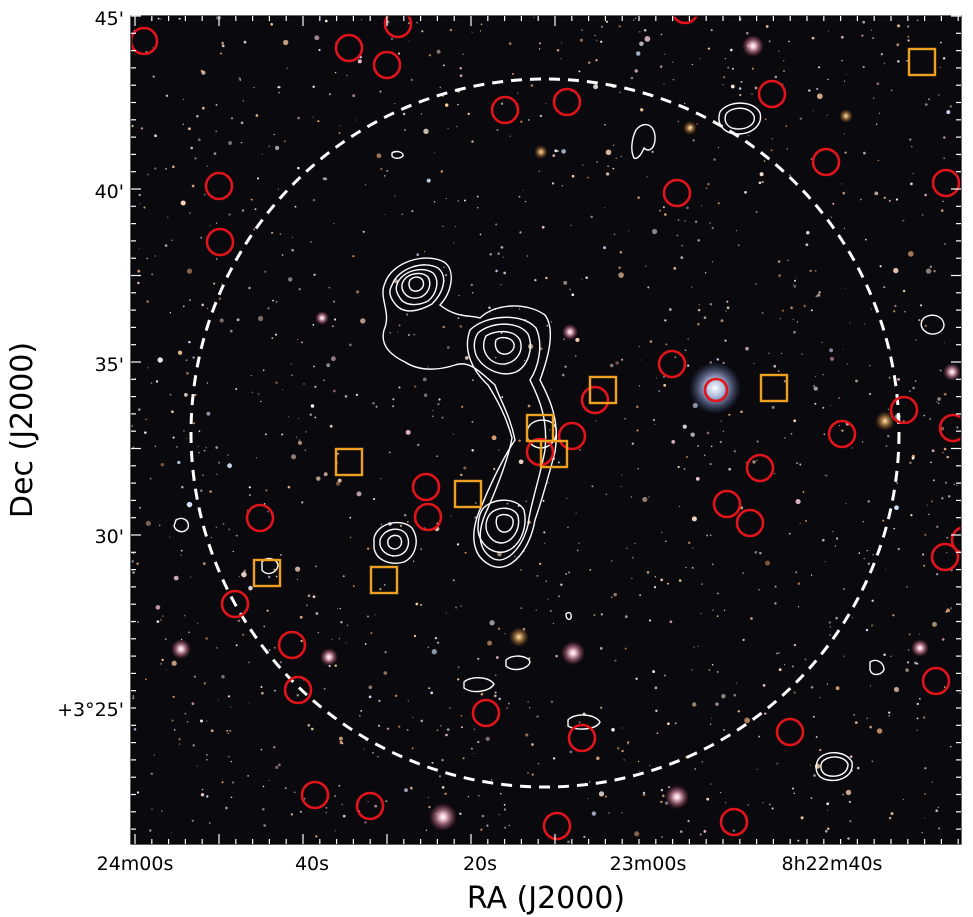  Describe the element at coordinates (395, 542) in the screenshot. I see `contour-compact-source` at that location.